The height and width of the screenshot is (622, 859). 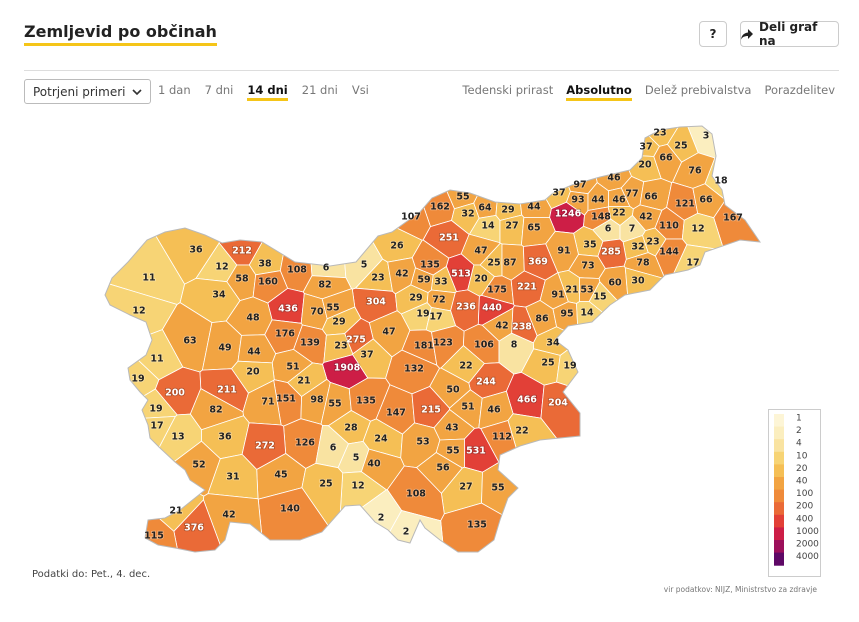 I want to click on municipality-value: 26, so click(x=397, y=246).